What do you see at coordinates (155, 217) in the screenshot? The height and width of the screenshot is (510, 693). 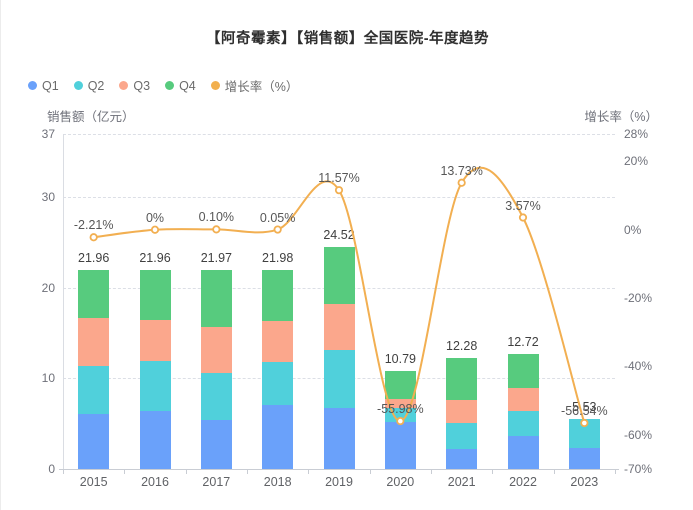 I see `growth-rate-label: 0%` at bounding box center [155, 217].